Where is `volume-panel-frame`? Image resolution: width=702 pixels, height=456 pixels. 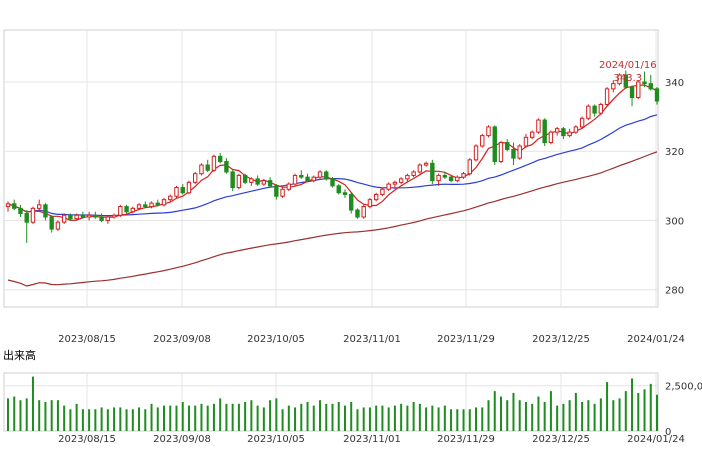 volume-panel-frame is located at coordinates (331, 402).